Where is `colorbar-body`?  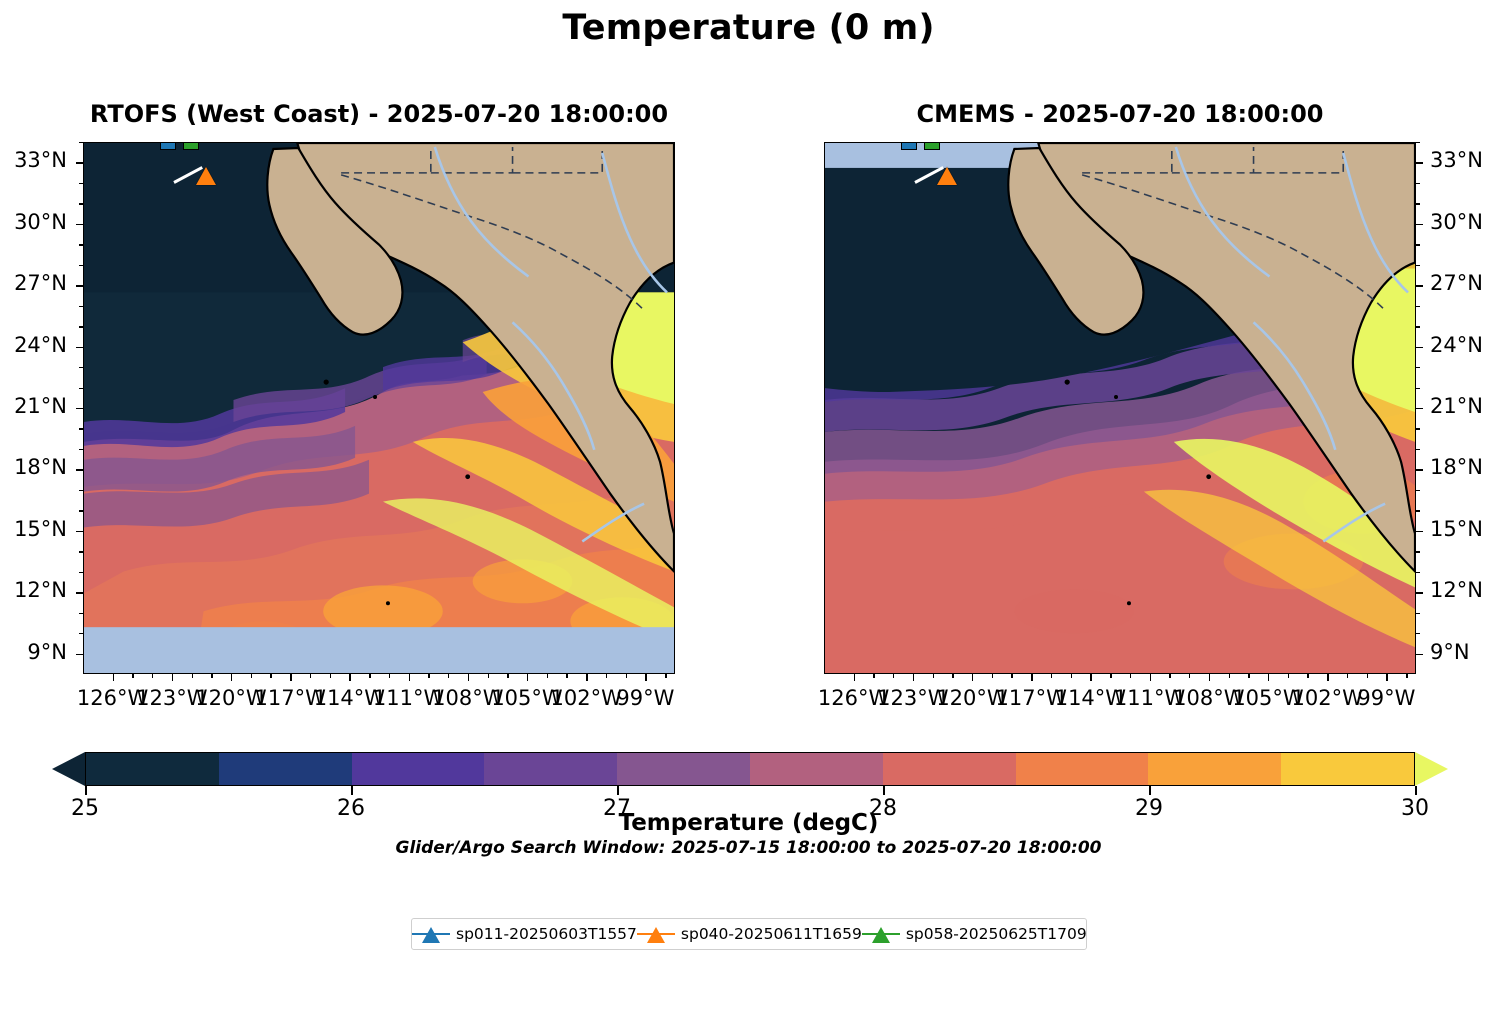
colorbar-body is located at coordinates (750, 769).